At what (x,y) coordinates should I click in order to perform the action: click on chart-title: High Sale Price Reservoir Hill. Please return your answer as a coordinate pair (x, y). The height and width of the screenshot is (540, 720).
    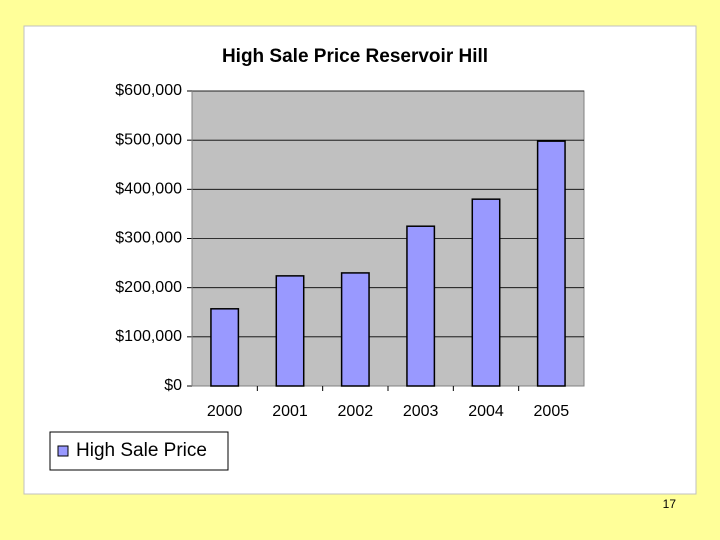
    Looking at the image, I should click on (355, 56).